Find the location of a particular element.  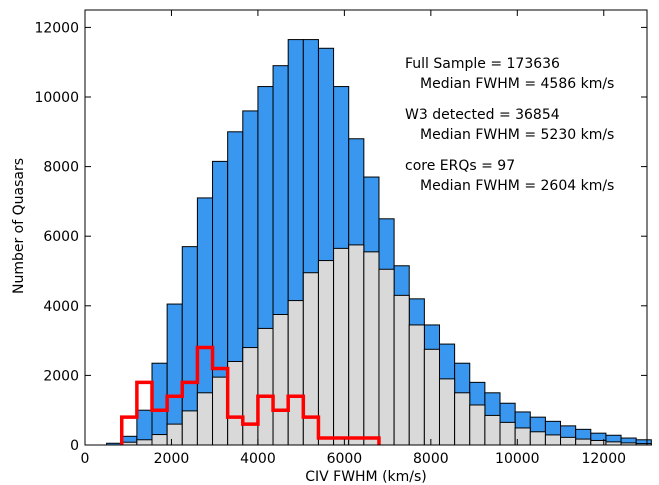

x-tick-label: 0 is located at coordinates (85, 459).